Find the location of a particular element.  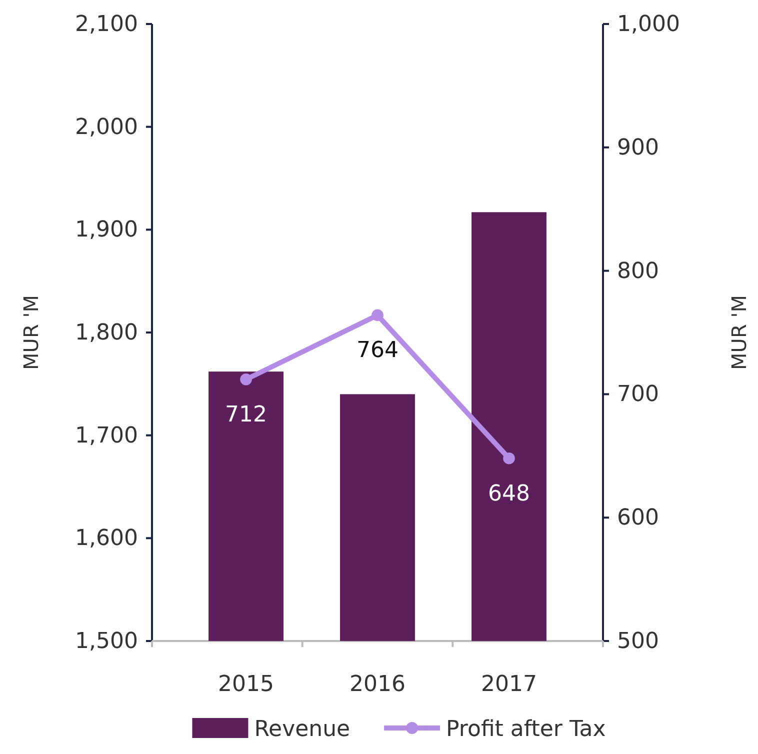

y2-tick-label: 700 is located at coordinates (638, 395).